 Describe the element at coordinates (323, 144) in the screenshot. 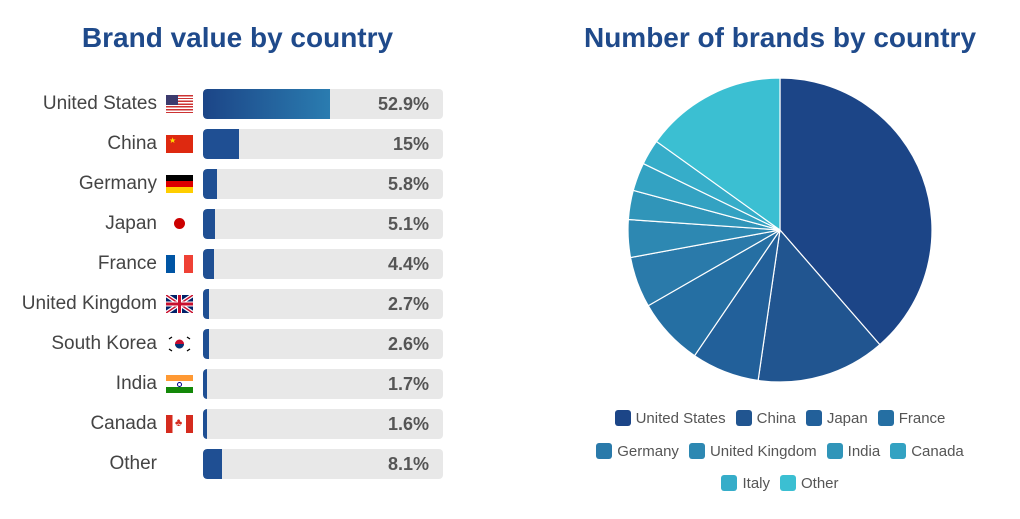

I see `bar-track: 15%` at that location.